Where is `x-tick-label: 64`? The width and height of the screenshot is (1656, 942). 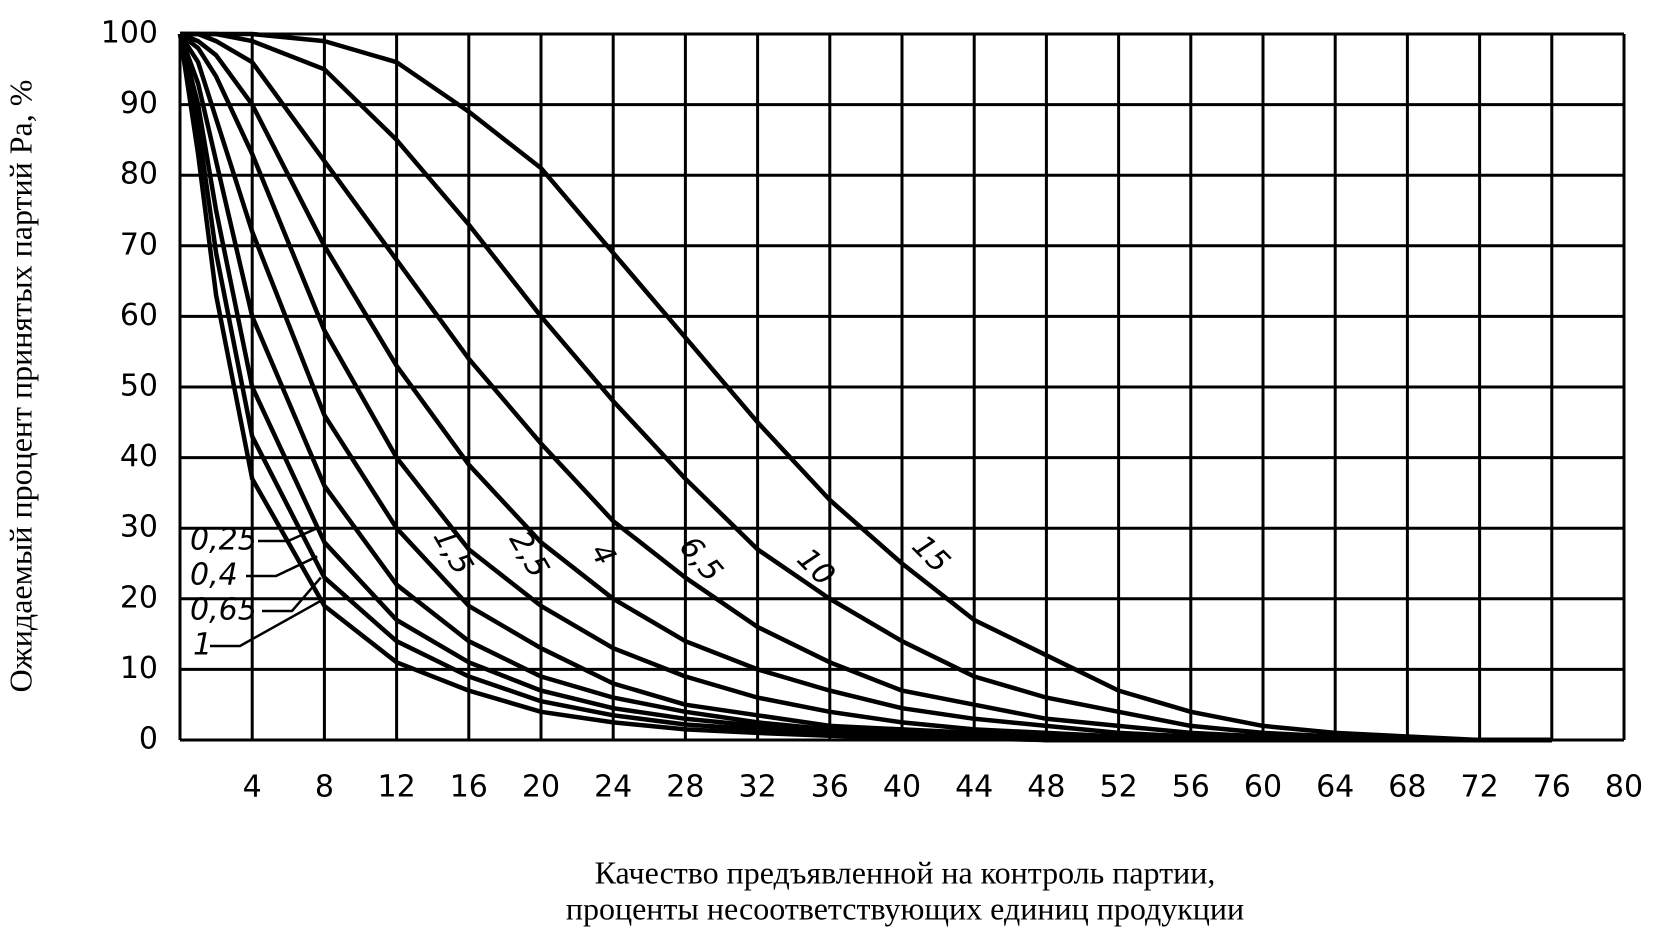 x-tick-label: 64 is located at coordinates (1335, 787).